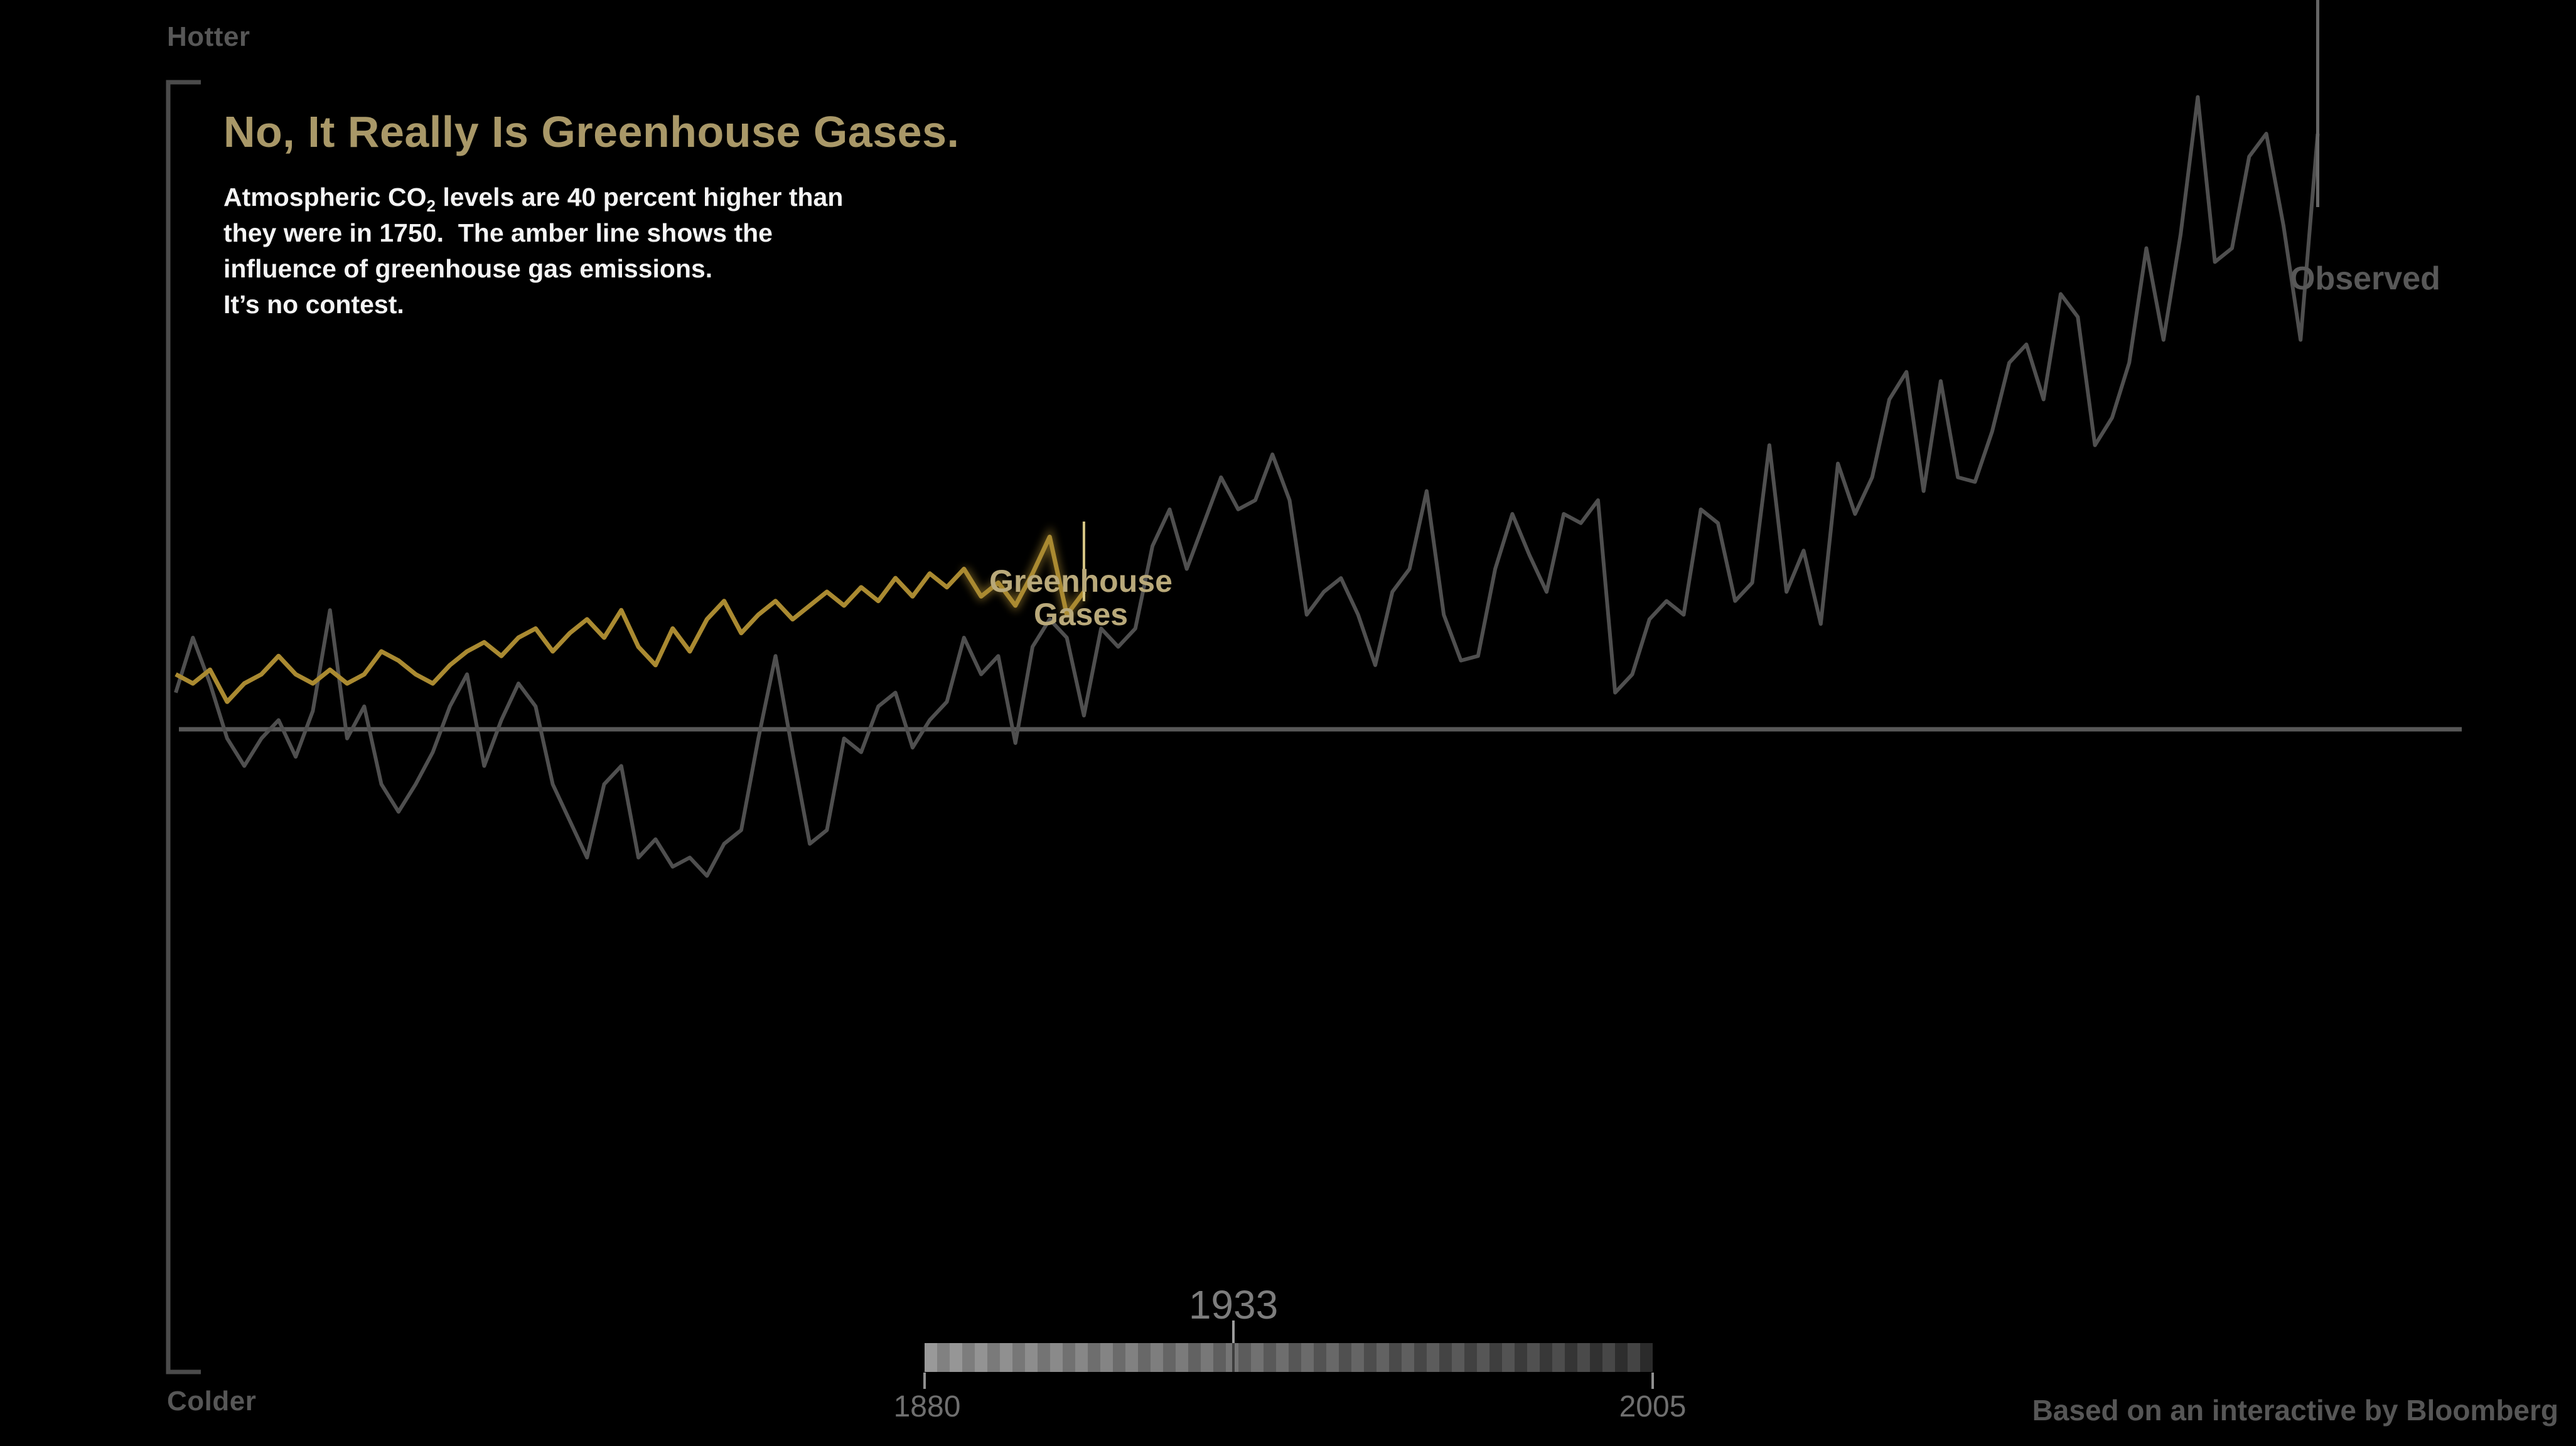  I want to click on slider-position-handle, so click(1233, 1331).